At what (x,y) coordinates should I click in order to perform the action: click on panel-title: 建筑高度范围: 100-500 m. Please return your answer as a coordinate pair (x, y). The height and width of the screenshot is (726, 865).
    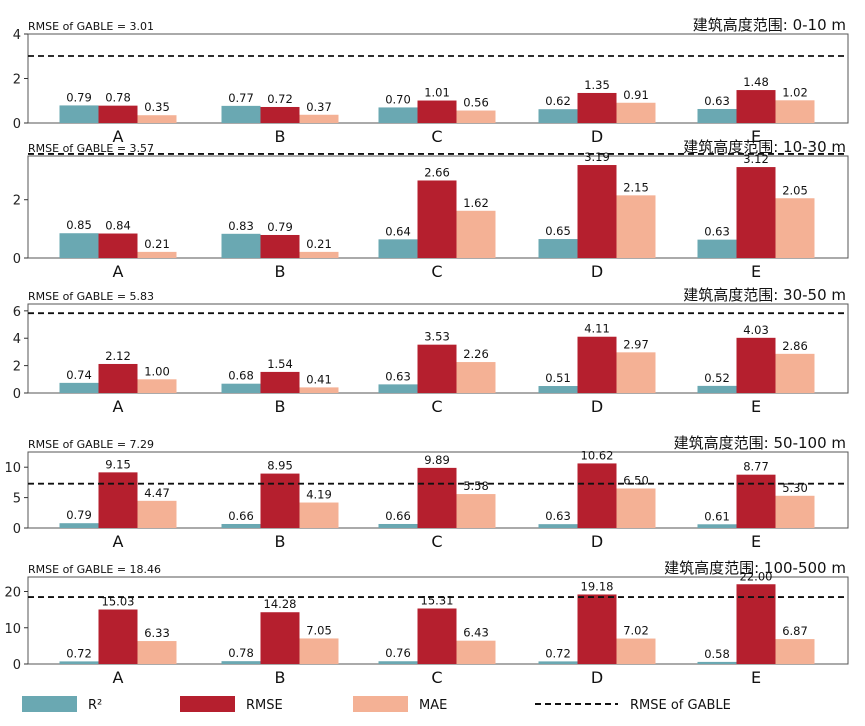
    Looking at the image, I should click on (755, 568).